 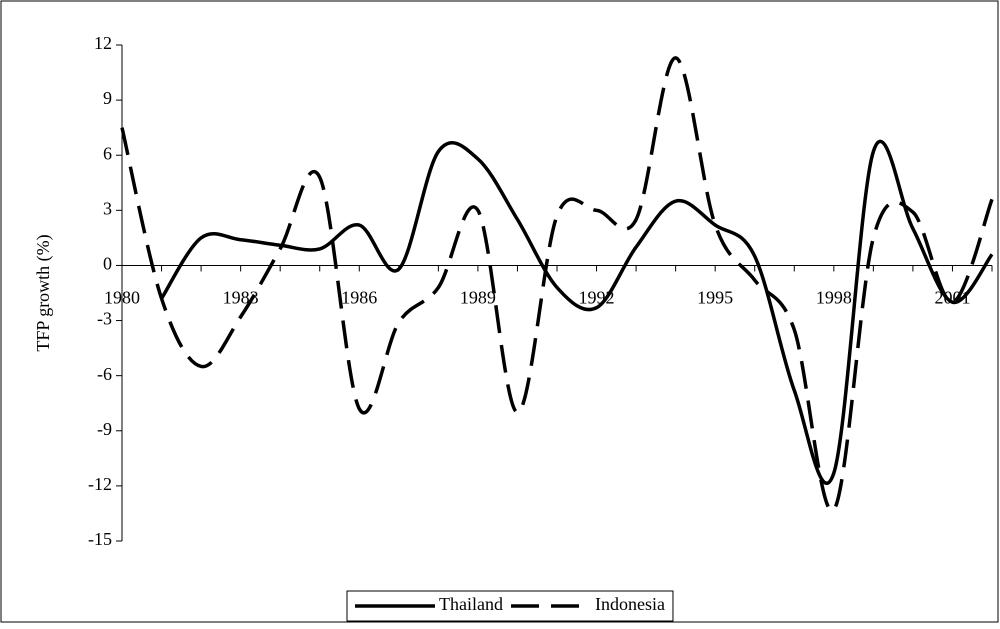 I want to click on y-tick-label: -15, so click(x=100, y=539).